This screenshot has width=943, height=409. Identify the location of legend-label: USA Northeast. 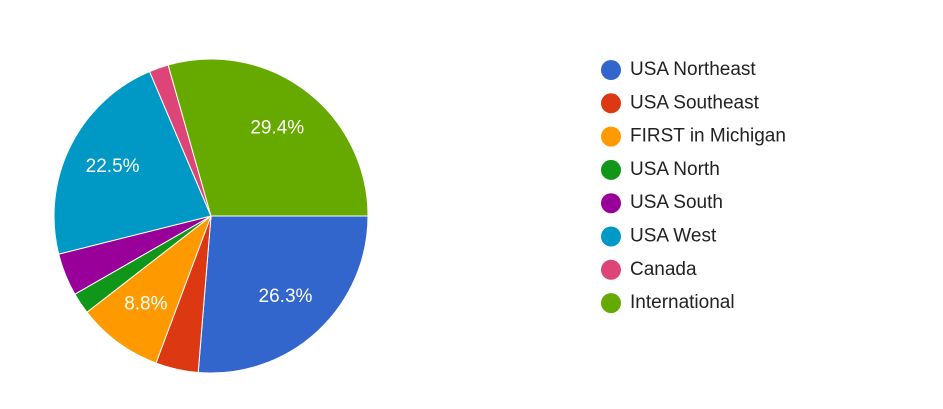
(693, 69).